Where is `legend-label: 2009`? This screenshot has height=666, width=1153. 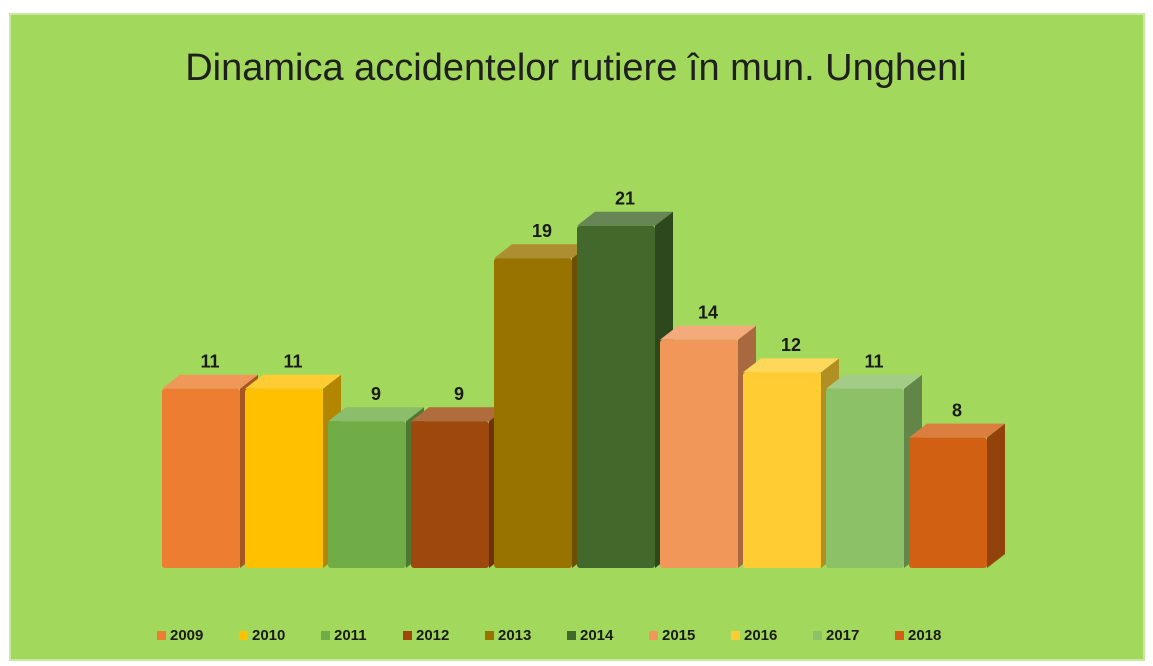 legend-label: 2009 is located at coordinates (186, 635).